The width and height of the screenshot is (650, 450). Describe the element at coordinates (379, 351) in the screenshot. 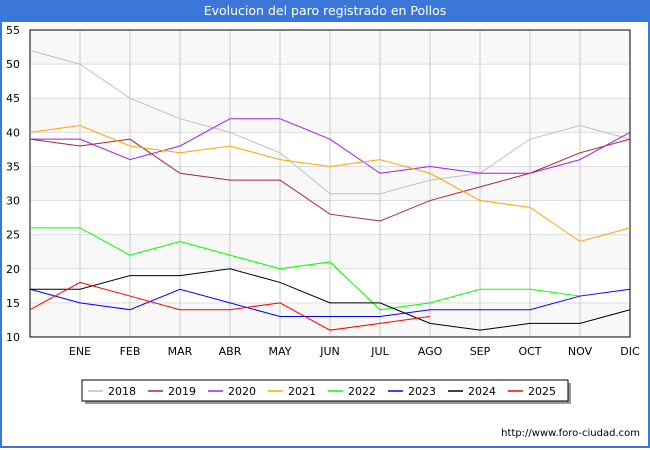

I see `x-tick-label: JUL` at that location.